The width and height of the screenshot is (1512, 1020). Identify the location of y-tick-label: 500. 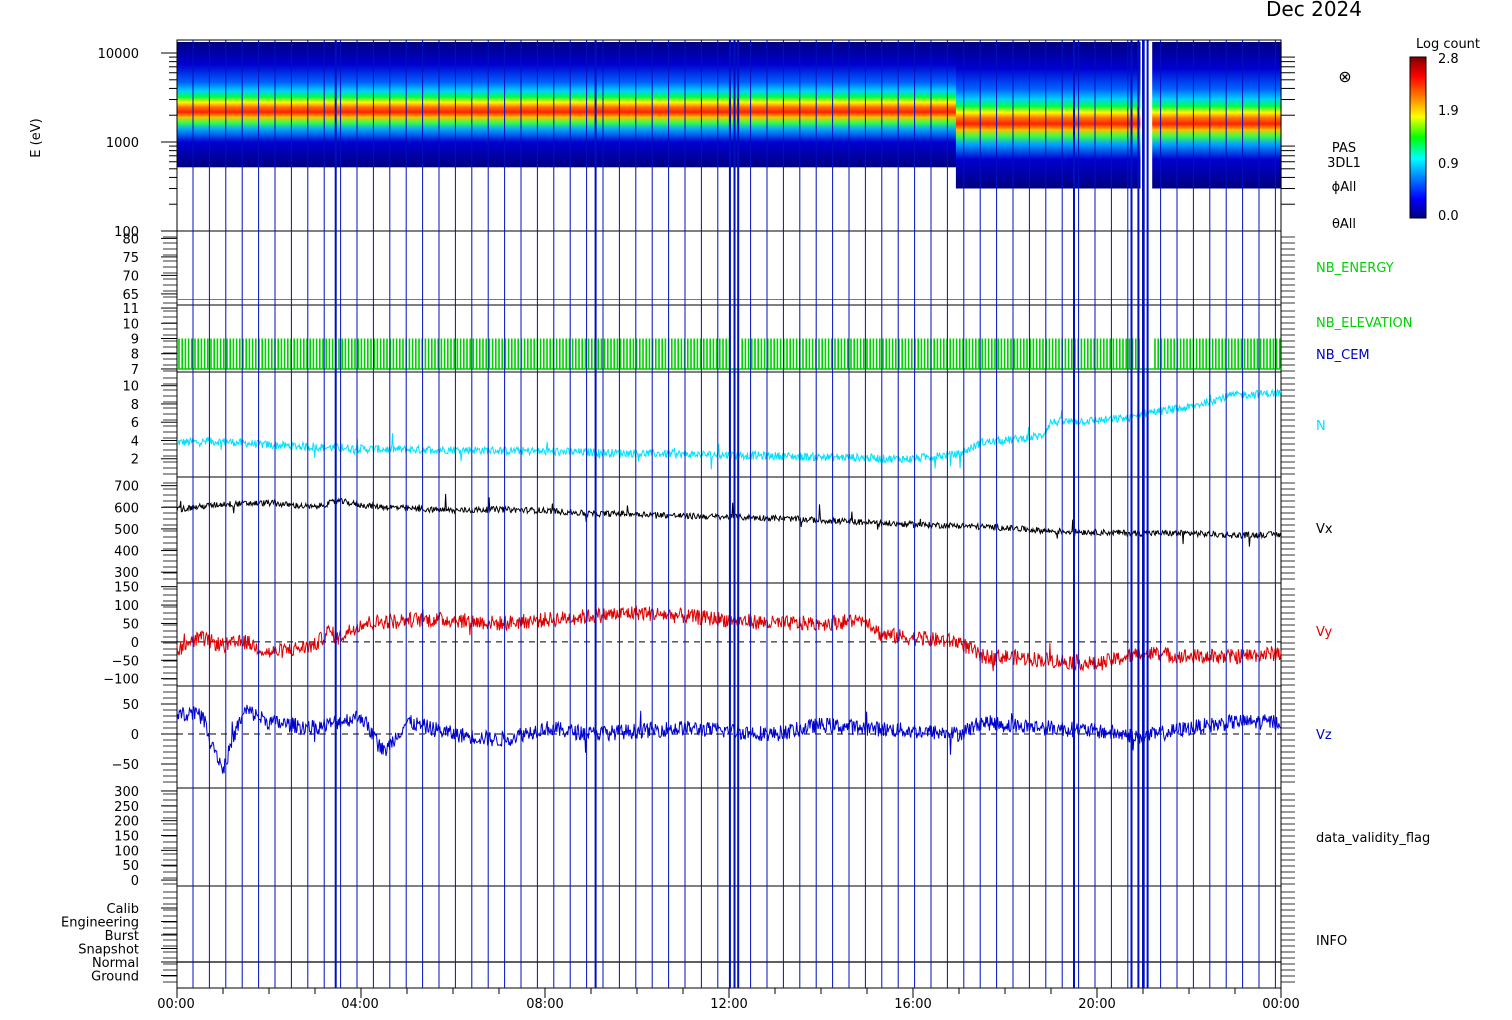
(126, 530).